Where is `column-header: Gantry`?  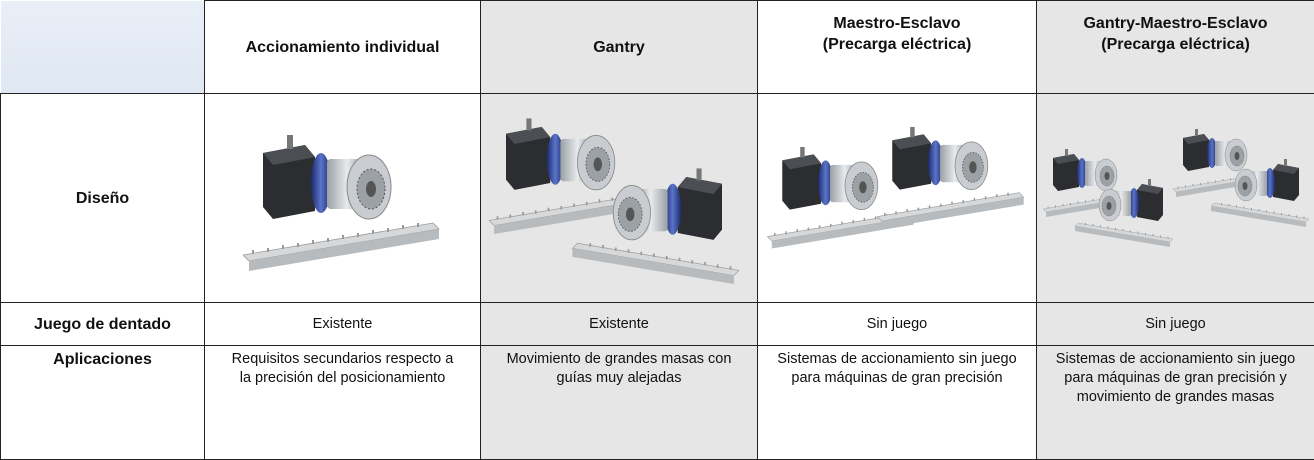 column-header: Gantry is located at coordinates (619, 47).